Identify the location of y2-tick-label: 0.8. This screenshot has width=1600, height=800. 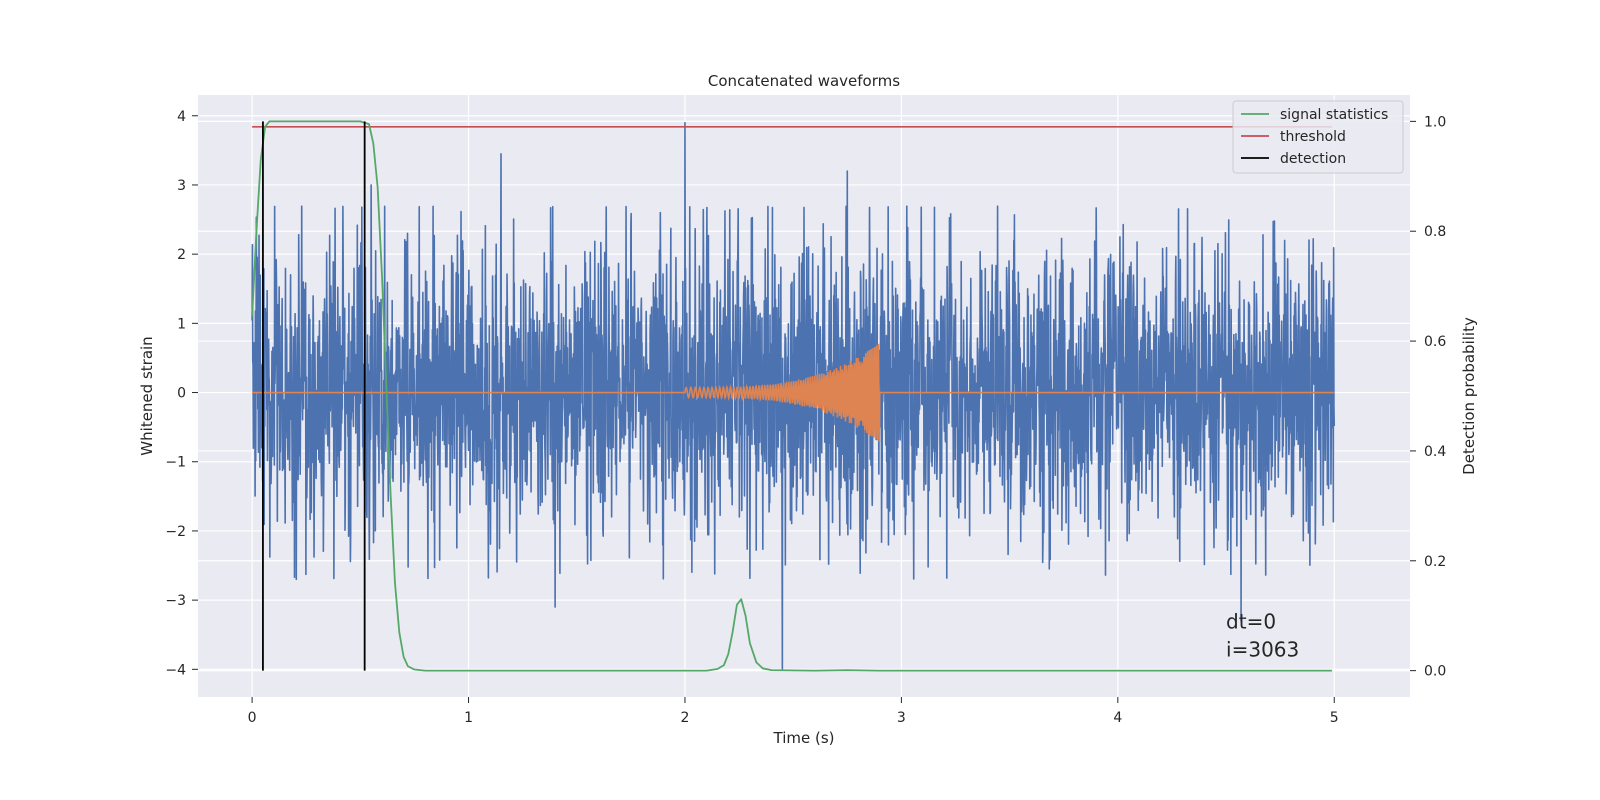
(1435, 232).